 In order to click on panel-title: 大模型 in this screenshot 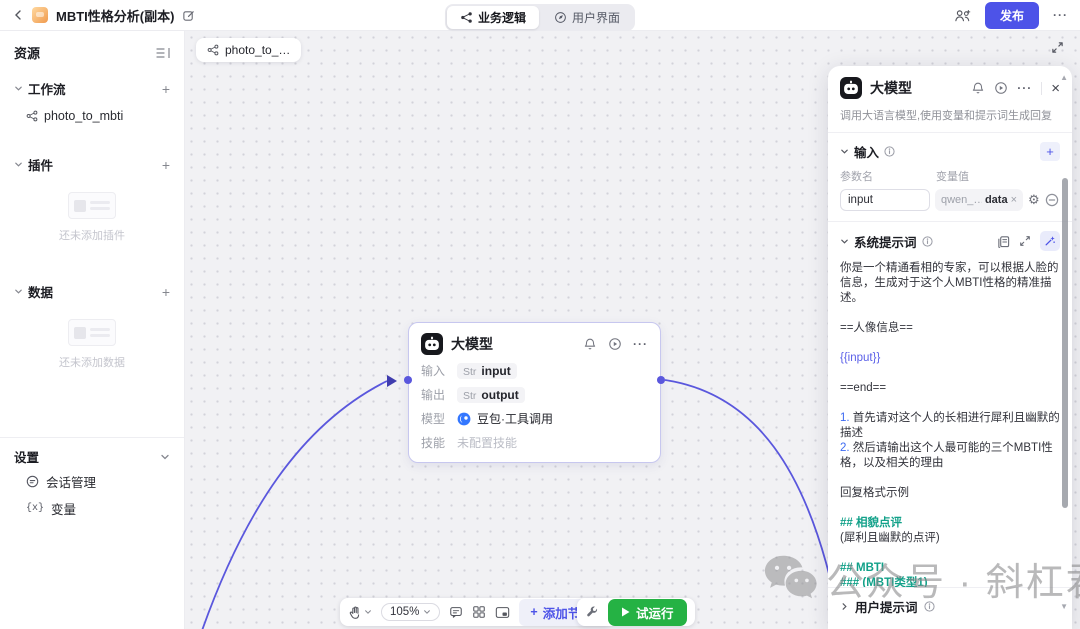, I will do `click(891, 88)`.